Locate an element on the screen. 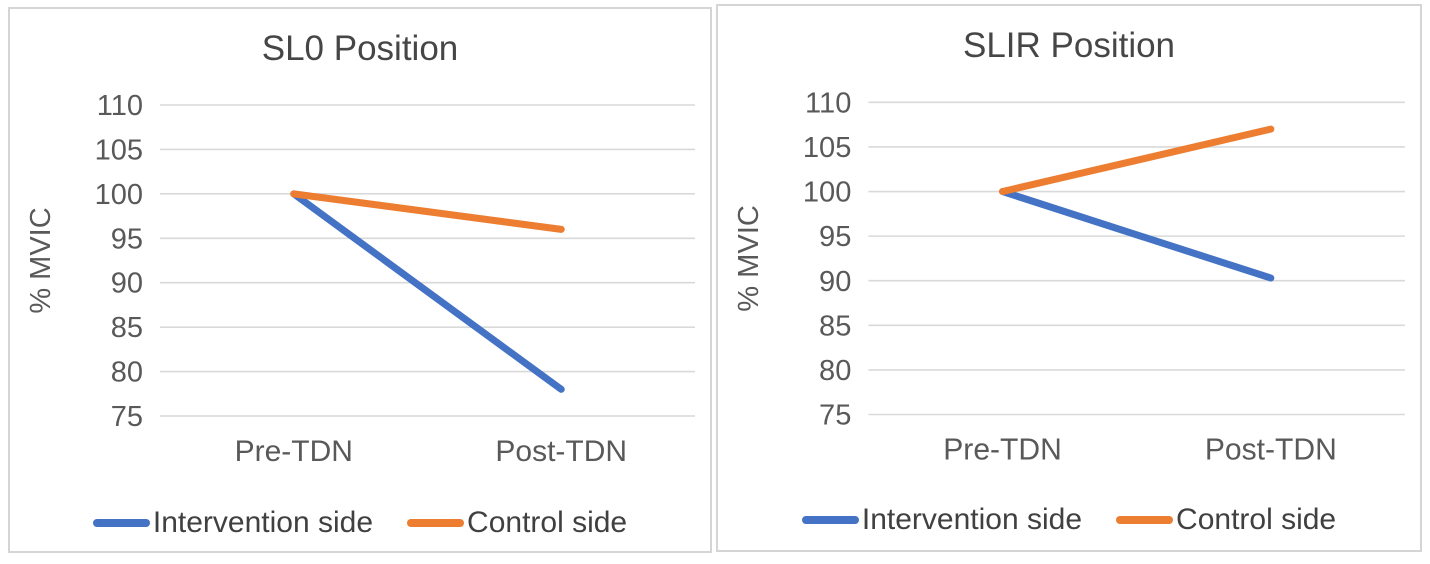 This screenshot has width=1430, height=564. legend-sl0: Intervention side Control side is located at coordinates (360, 523).